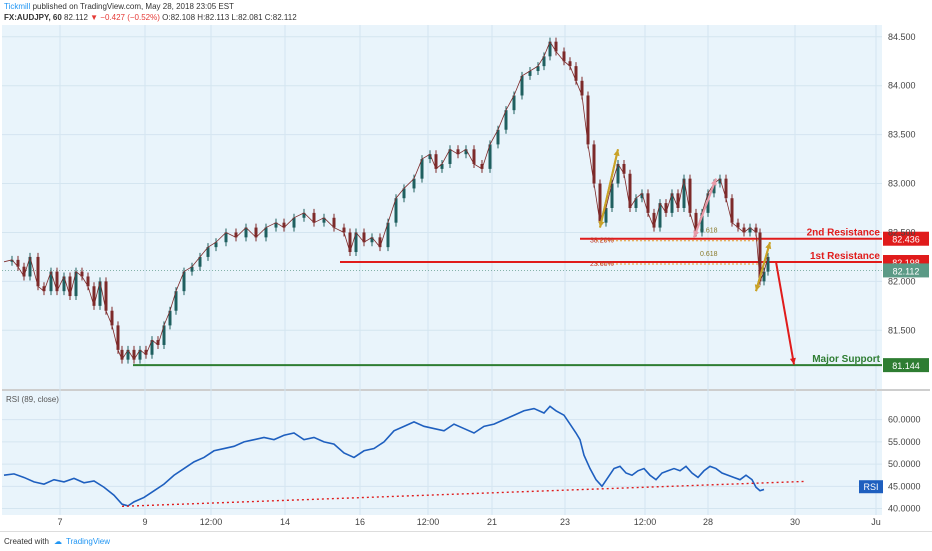  Describe the element at coordinates (32, 399) in the screenshot. I see `rsi-title: RSI (89, close)` at that location.